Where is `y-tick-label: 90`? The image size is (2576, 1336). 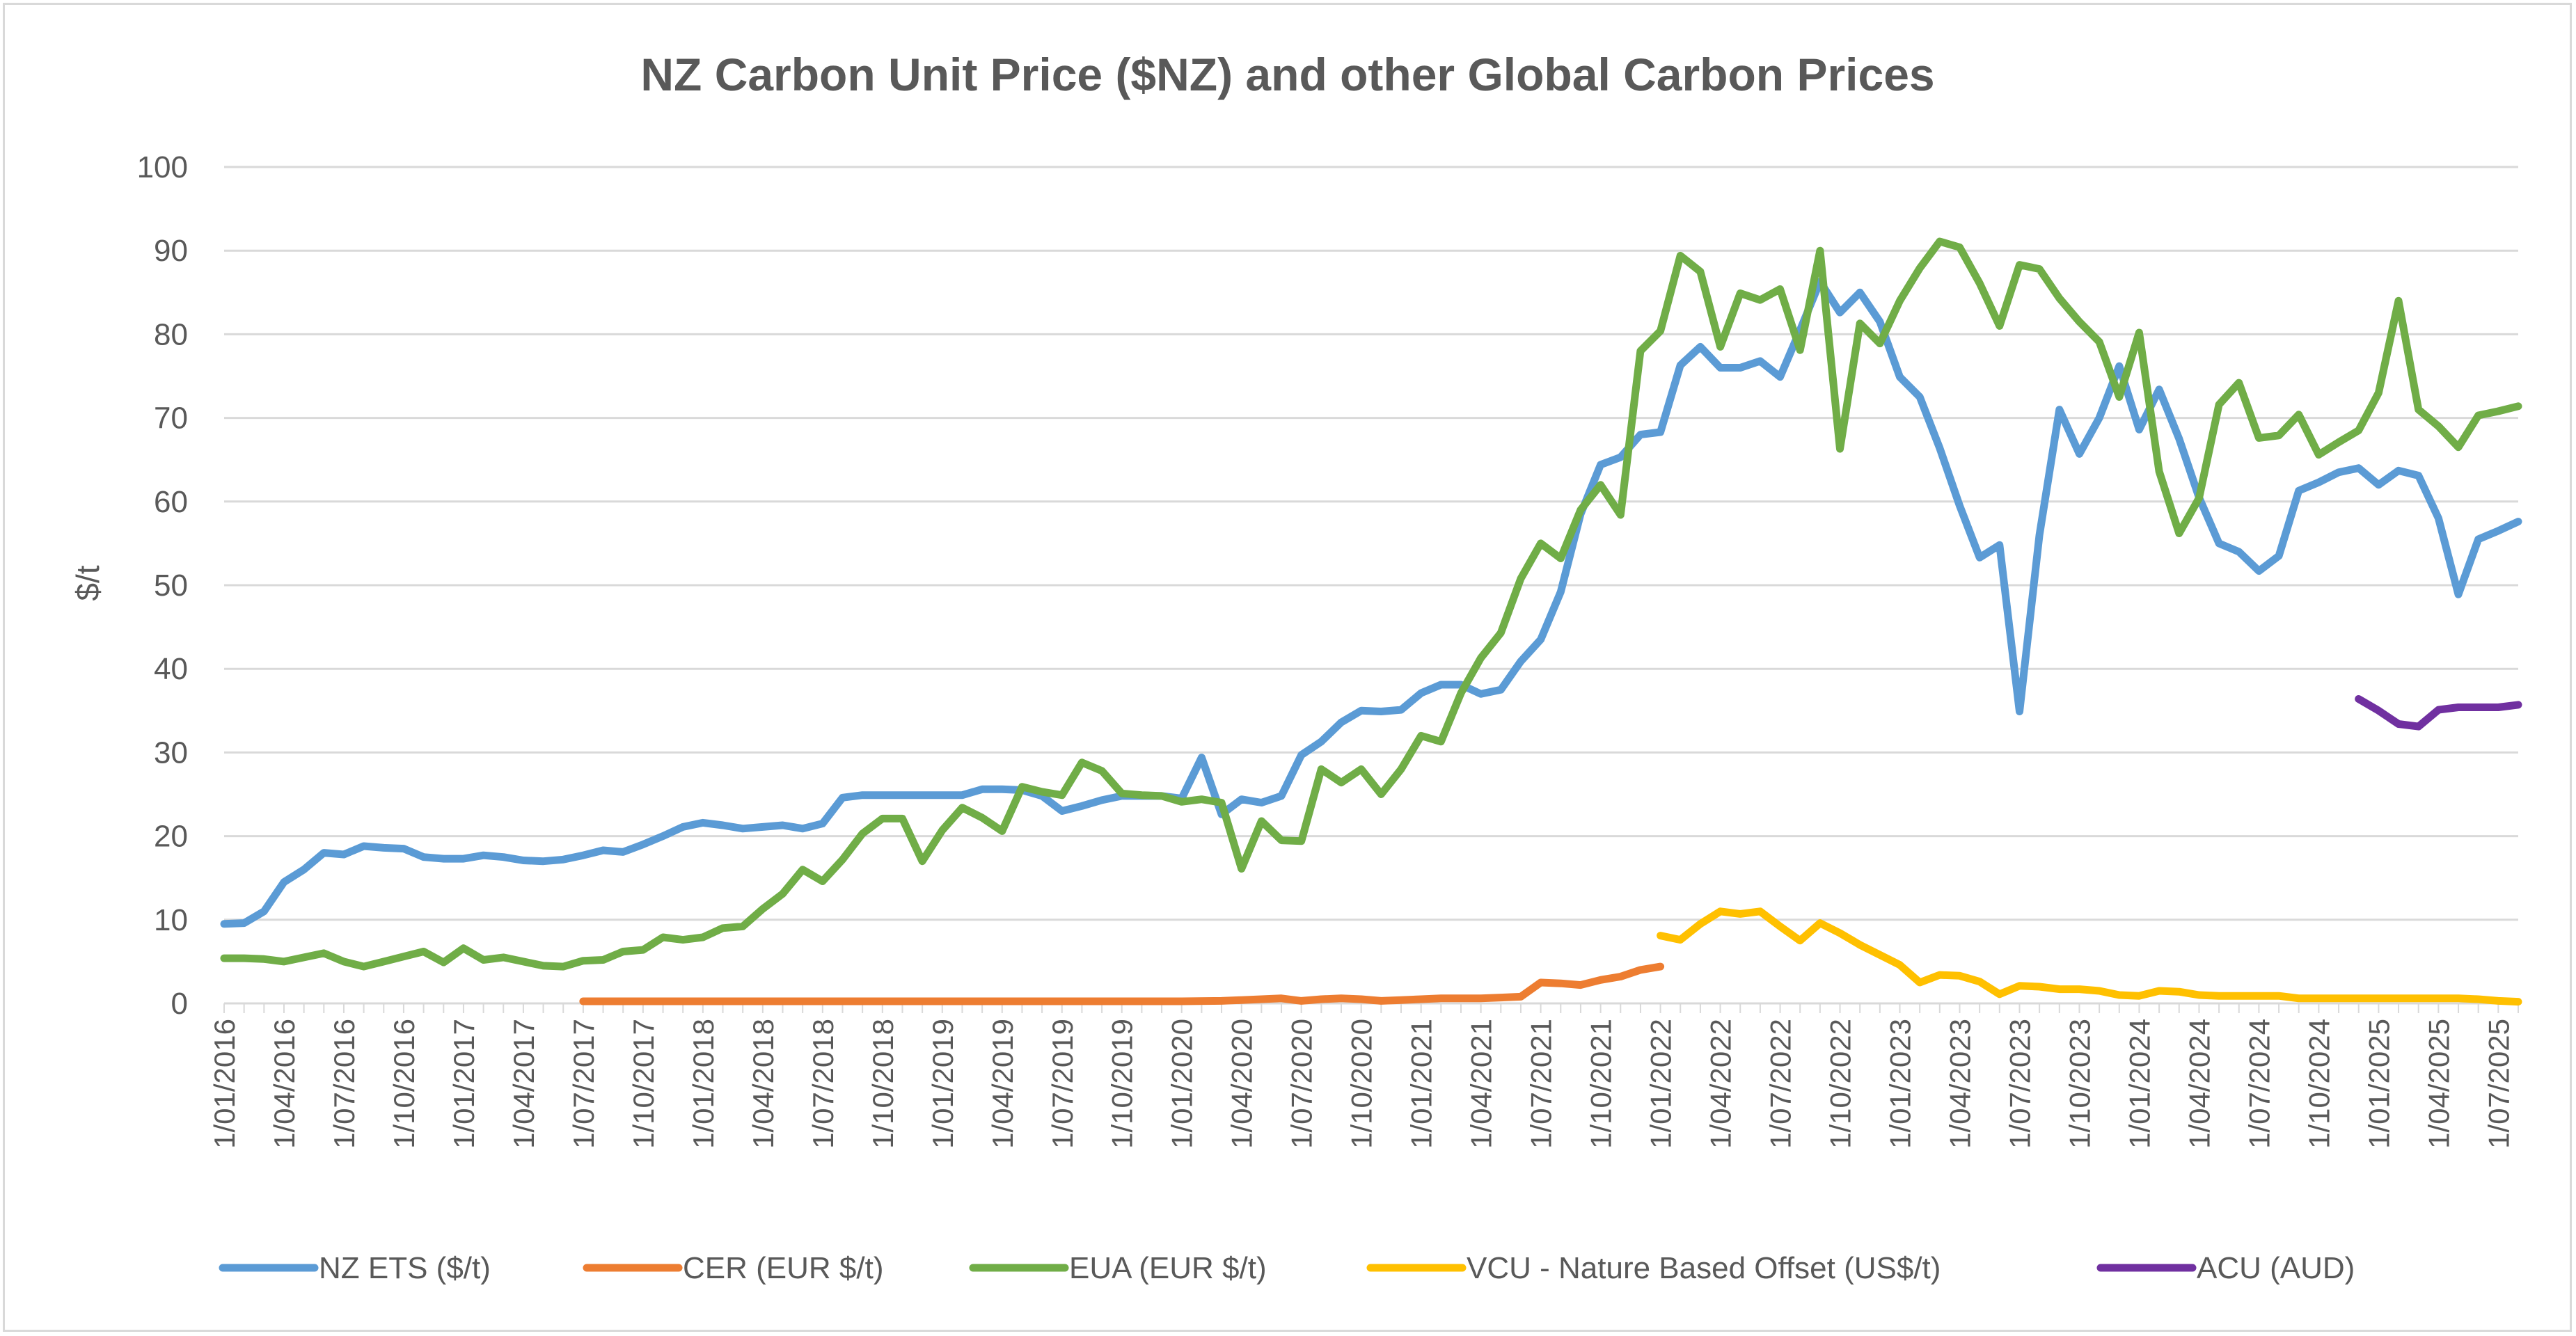 y-tick-label: 90 is located at coordinates (171, 251).